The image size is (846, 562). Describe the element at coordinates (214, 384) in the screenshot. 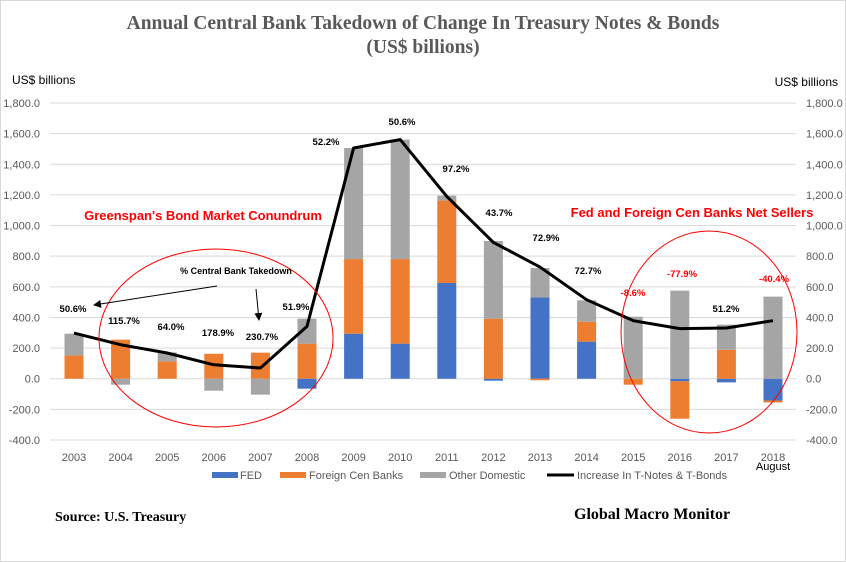

I see `bar-other-domestic-2006` at that location.